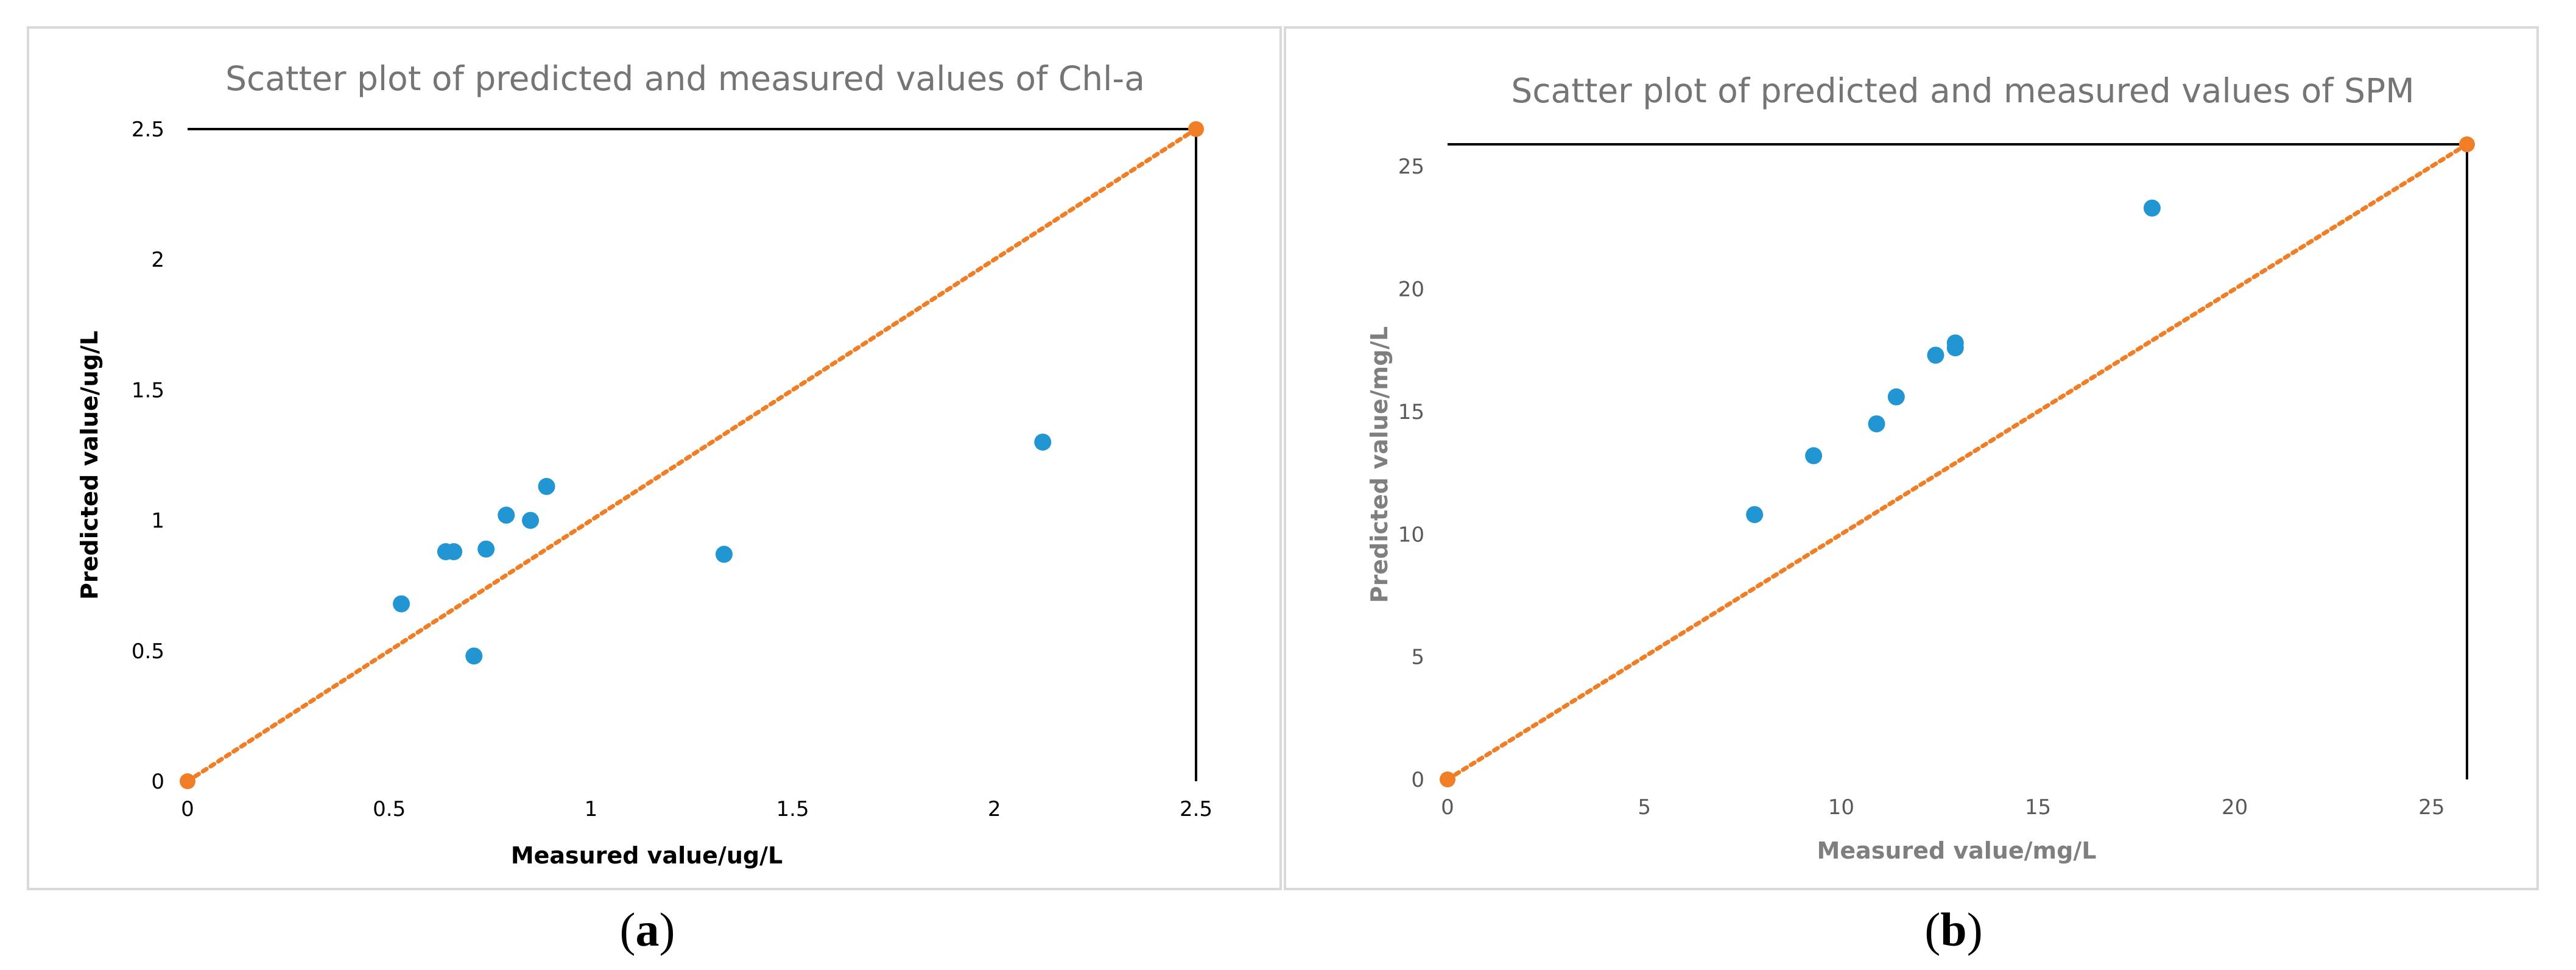 The image size is (2576, 970). Describe the element at coordinates (148, 390) in the screenshot. I see `y-tick-label: 1.5` at that location.